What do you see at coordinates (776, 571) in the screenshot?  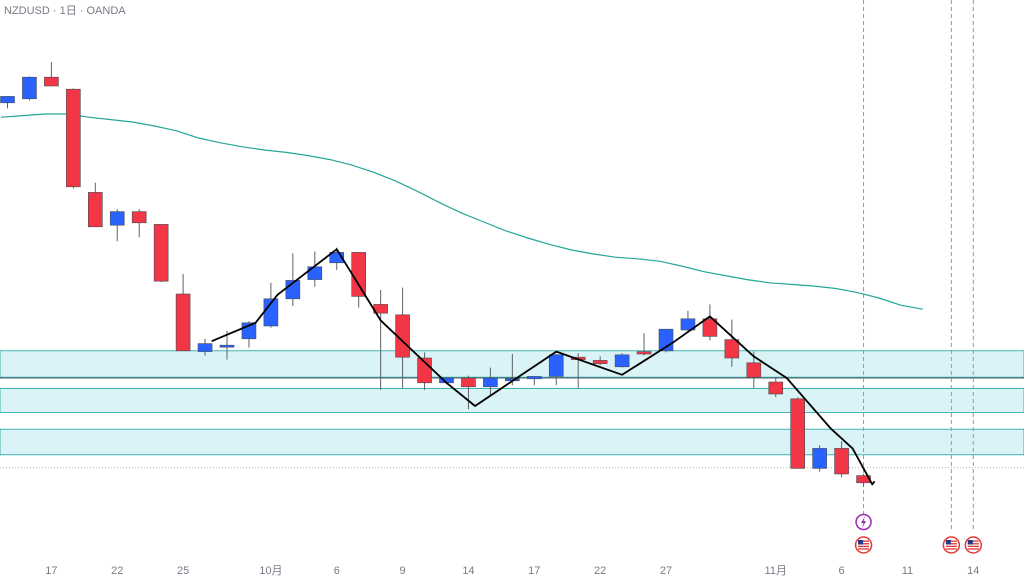 I see `x-tick-label: 11月` at bounding box center [776, 571].